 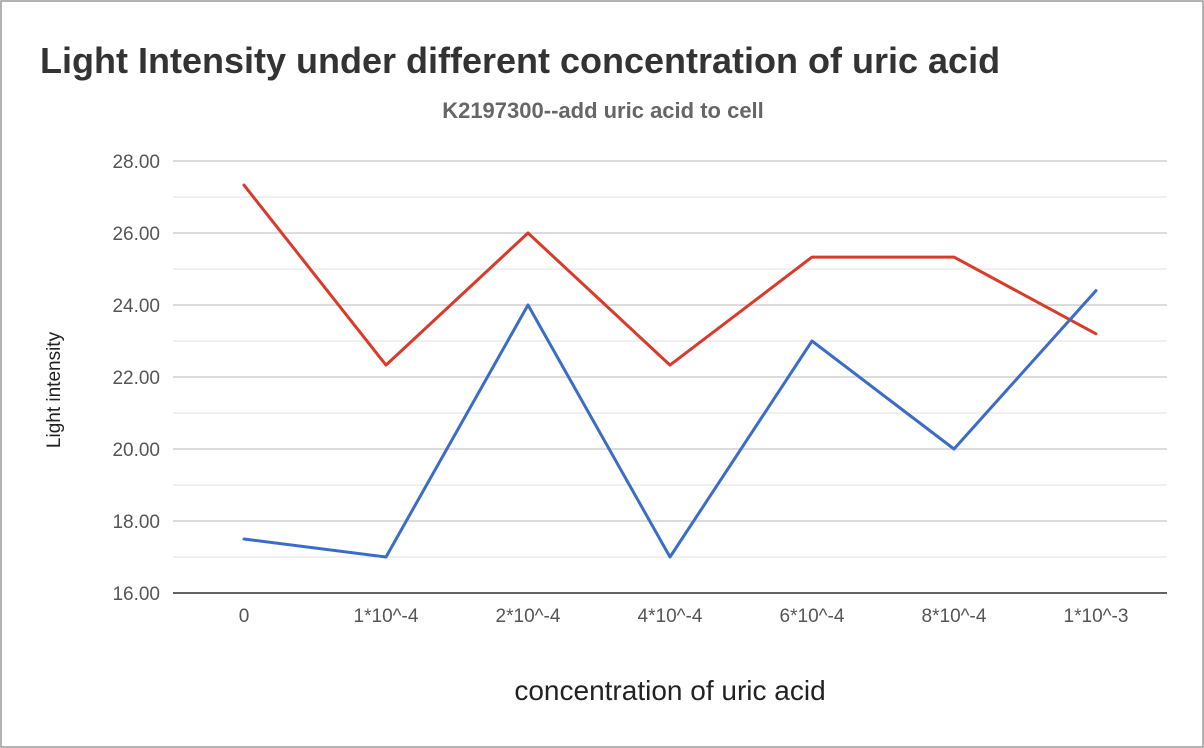 What do you see at coordinates (54, 389) in the screenshot?
I see `y-axis-label: Light intensity` at bounding box center [54, 389].